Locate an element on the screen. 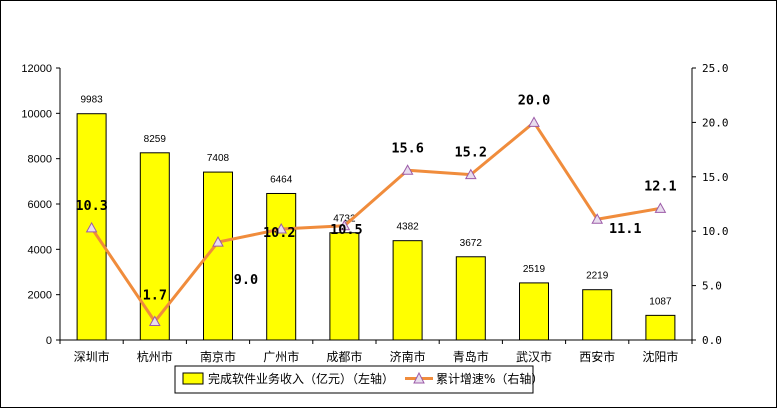  growth-value-label: 1.7 is located at coordinates (155, 296).